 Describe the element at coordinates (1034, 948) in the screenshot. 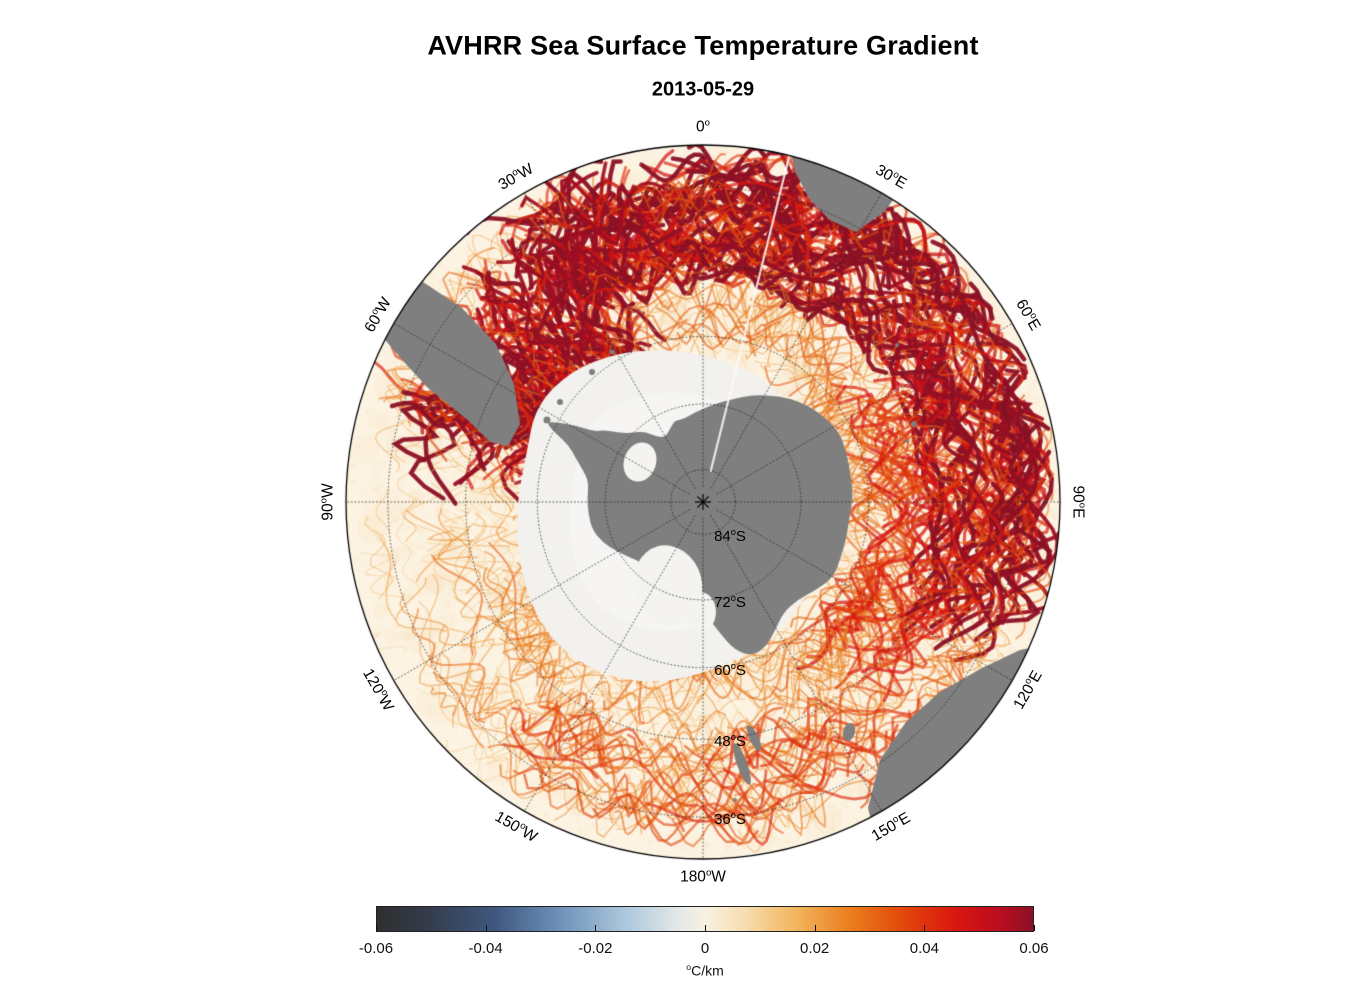

I see `colorbar-tick-label: 0.06` at that location.